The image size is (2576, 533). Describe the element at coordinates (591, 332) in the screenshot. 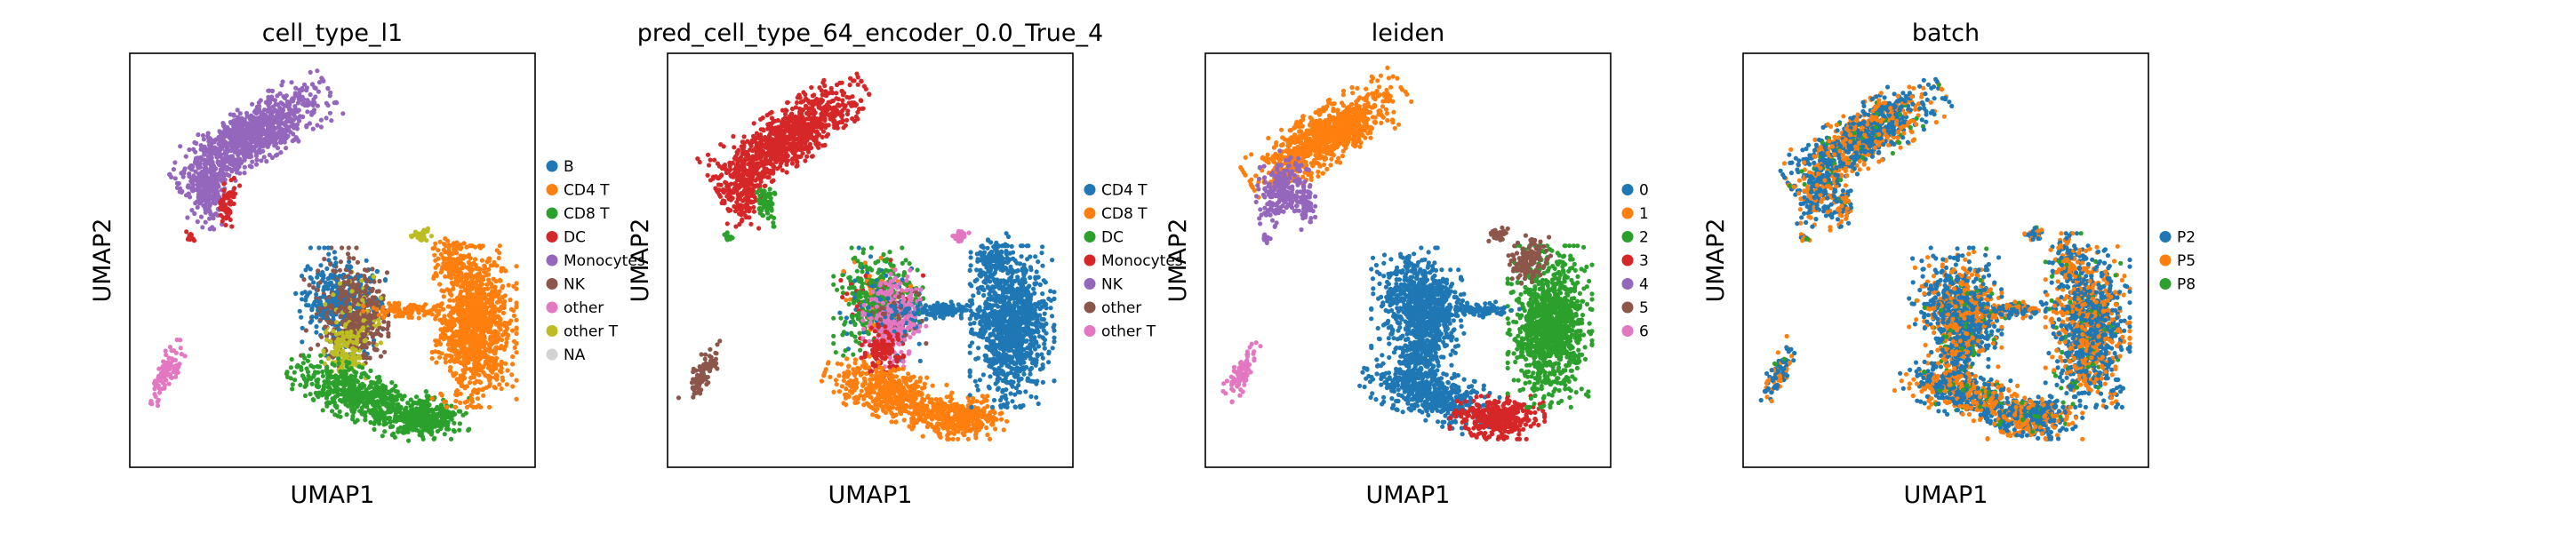

I see `legend-label: other T` at that location.